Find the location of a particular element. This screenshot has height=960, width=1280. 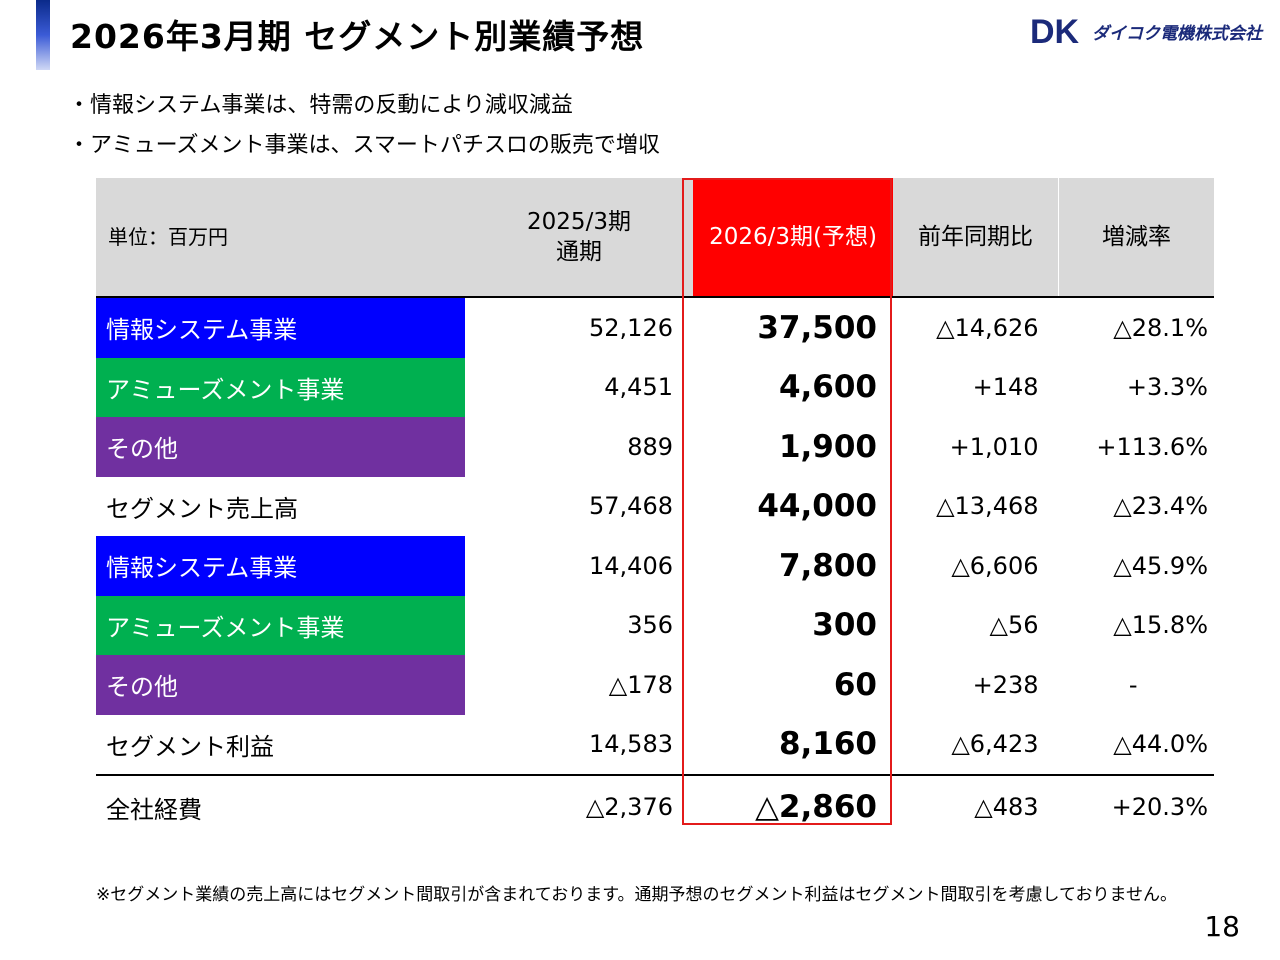

cell-prev: 4,451 is located at coordinates (638, 387).